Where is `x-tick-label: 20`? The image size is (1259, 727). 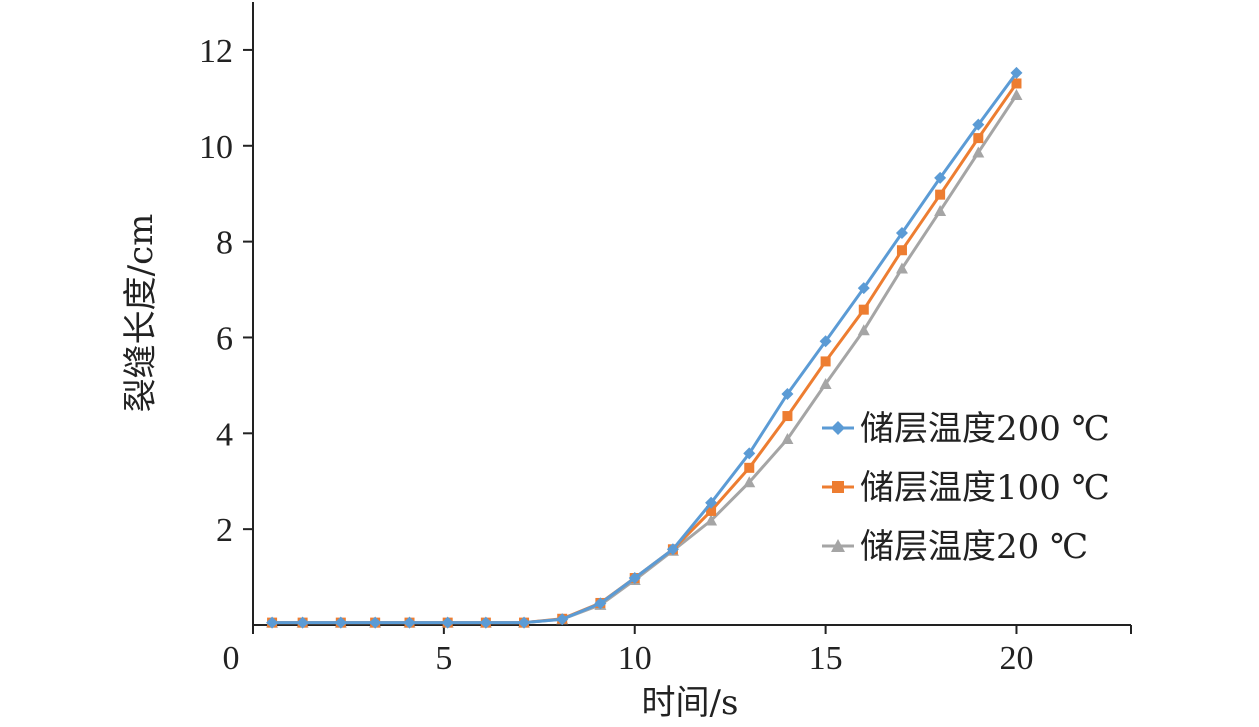 x-tick-label: 20 is located at coordinates (1016, 658).